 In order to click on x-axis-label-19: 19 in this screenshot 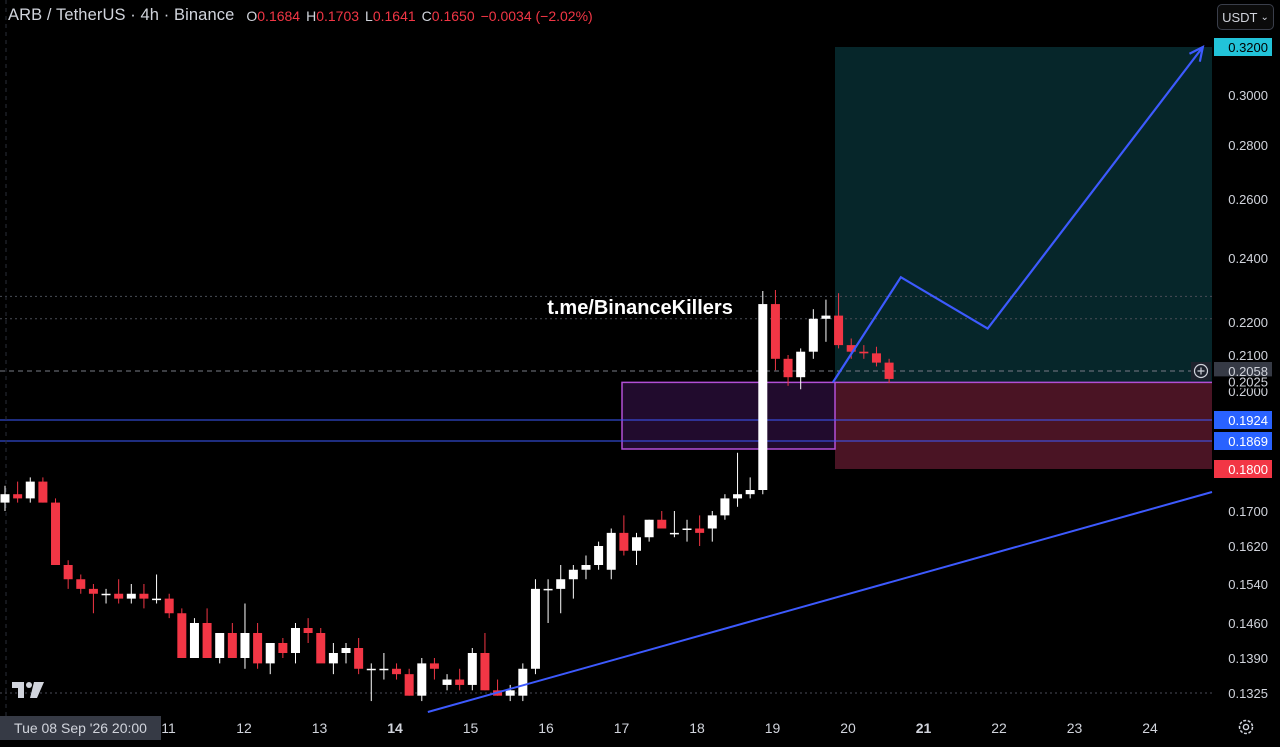, I will do `click(773, 728)`.